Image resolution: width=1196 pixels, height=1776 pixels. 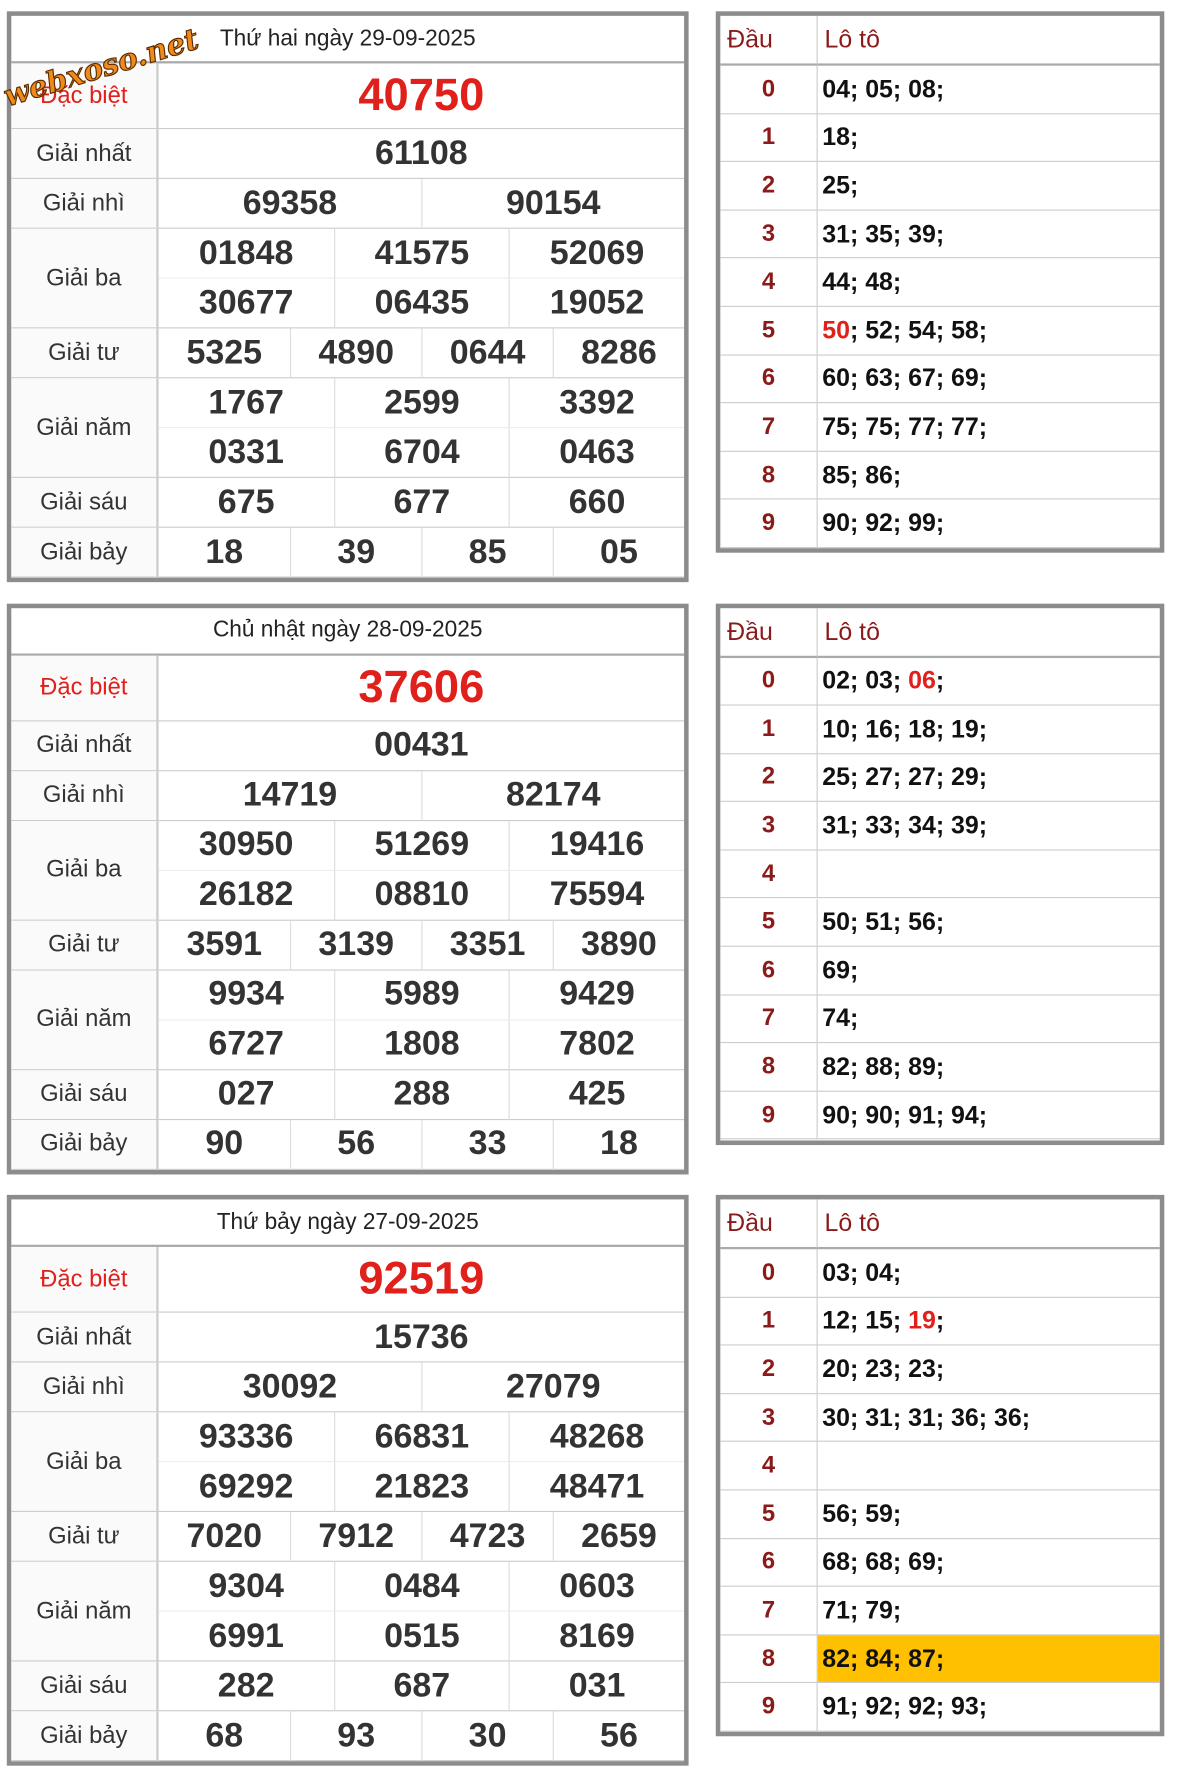 What do you see at coordinates (769, 632) in the screenshot?
I see `loto-header: Đầu` at bounding box center [769, 632].